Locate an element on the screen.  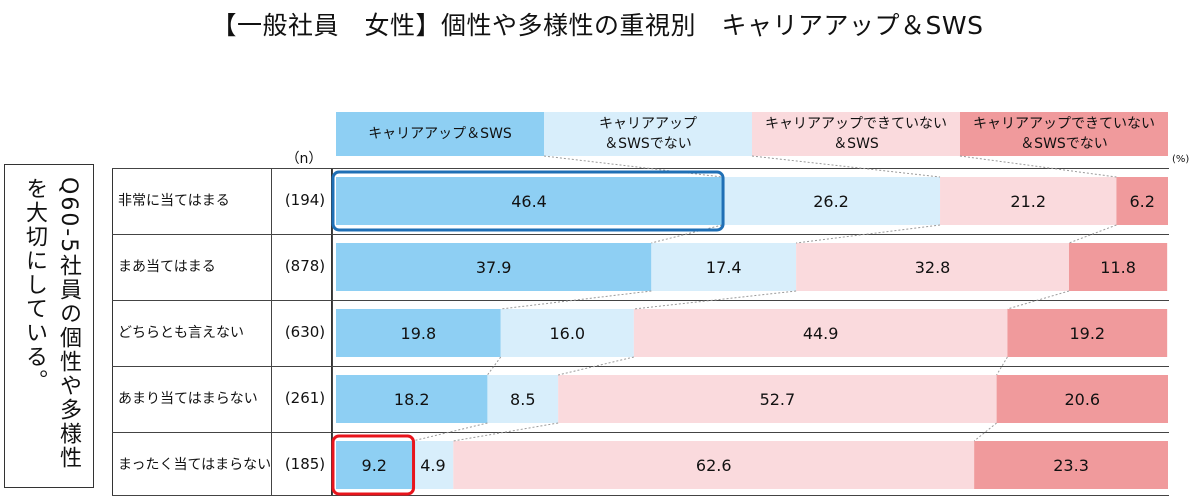
legend-item-3: キャリアアップできていない ＆SWS is located at coordinates (856, 134).